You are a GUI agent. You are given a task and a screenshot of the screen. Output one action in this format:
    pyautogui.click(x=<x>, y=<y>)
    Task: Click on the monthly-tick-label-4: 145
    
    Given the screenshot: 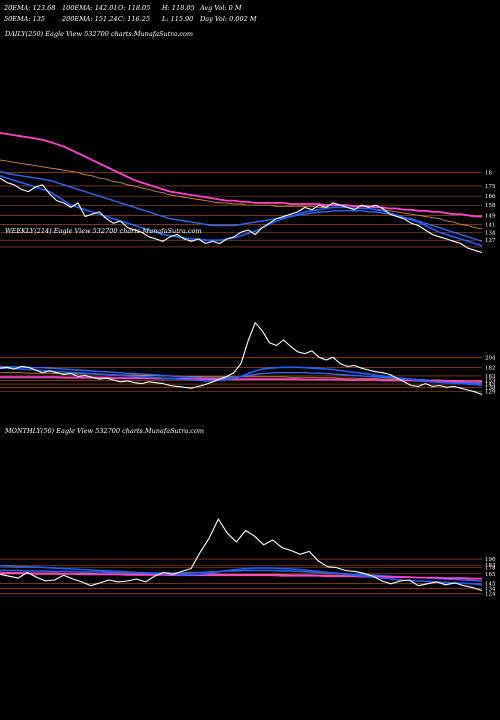 What is the action you would take?
    pyautogui.click(x=490, y=584)
    